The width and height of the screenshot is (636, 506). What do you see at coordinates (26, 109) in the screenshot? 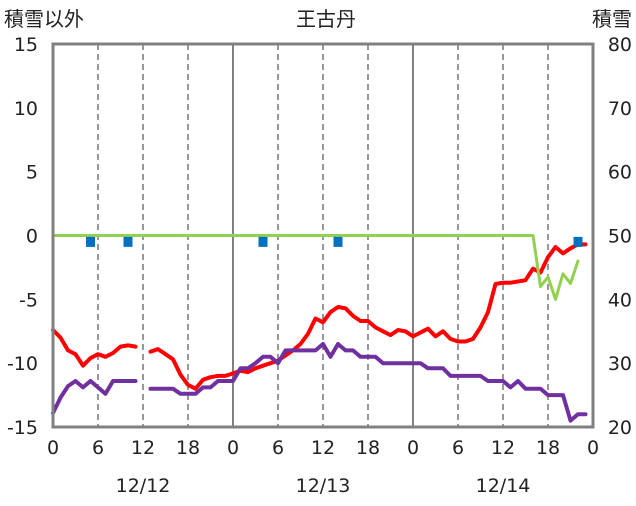
I see `left-y-tick-label: 10` at bounding box center [26, 109].